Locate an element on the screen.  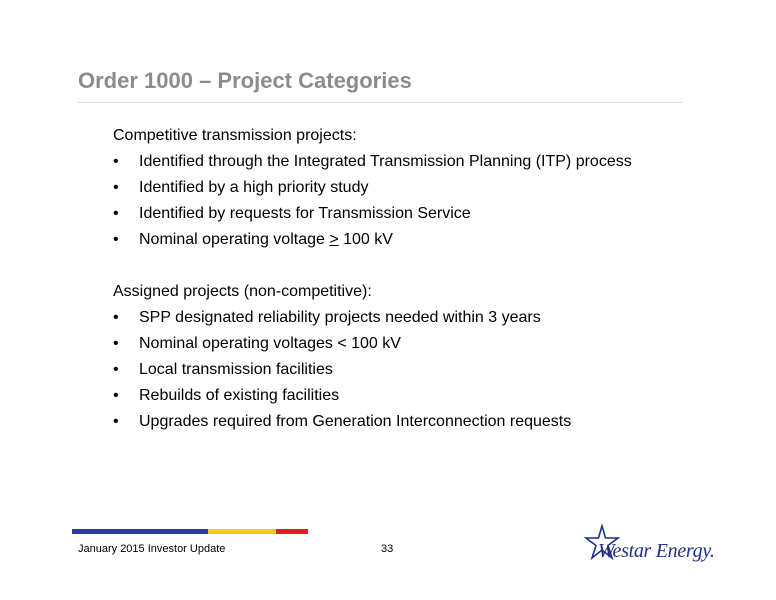
footer-bar-blue is located at coordinates (140, 531).